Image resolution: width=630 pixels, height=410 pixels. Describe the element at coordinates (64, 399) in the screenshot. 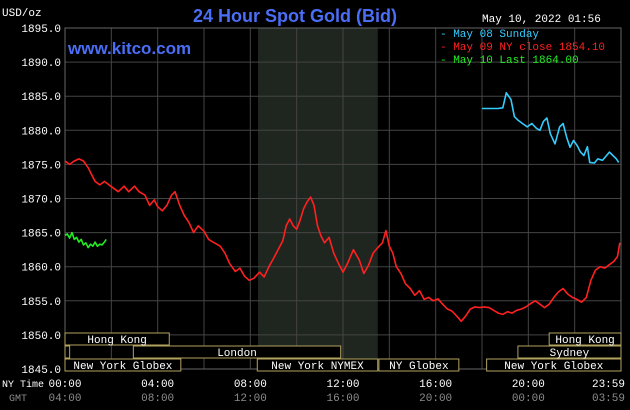

I see `x-tick-label-gmt: 04:00` at that location.